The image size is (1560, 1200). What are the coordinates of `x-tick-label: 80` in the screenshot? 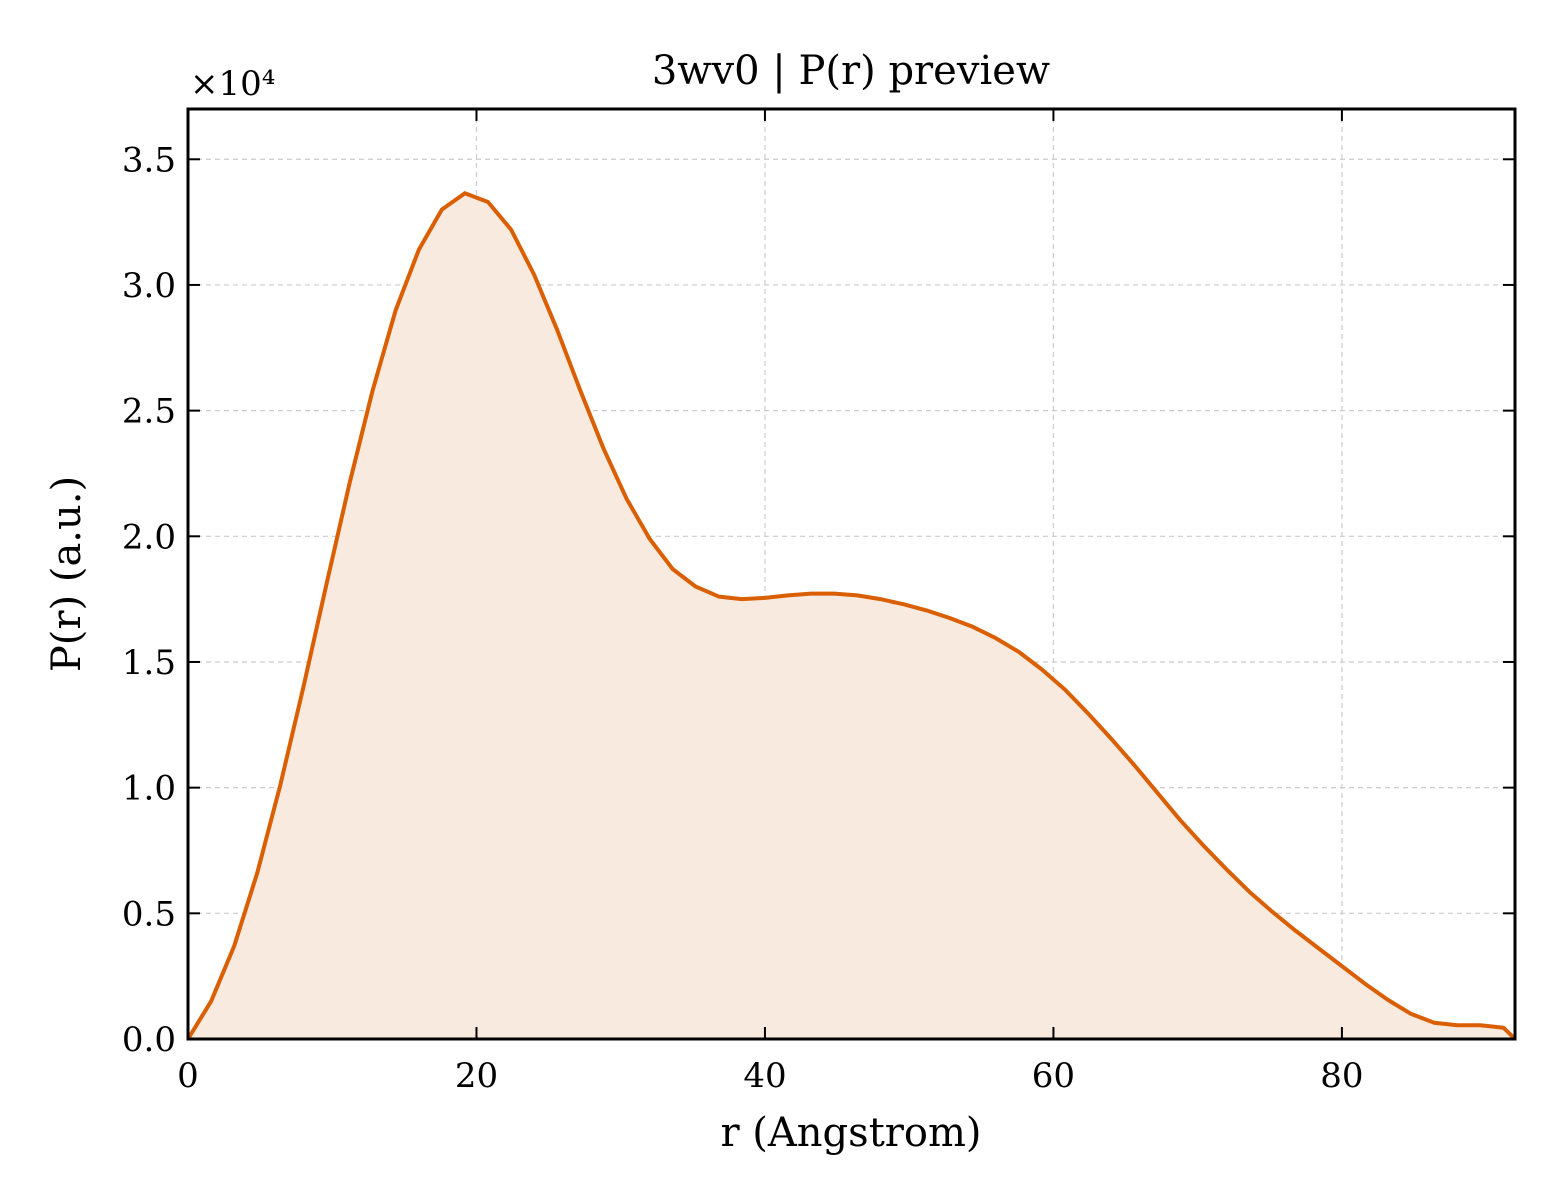 It's located at (1341, 1076).